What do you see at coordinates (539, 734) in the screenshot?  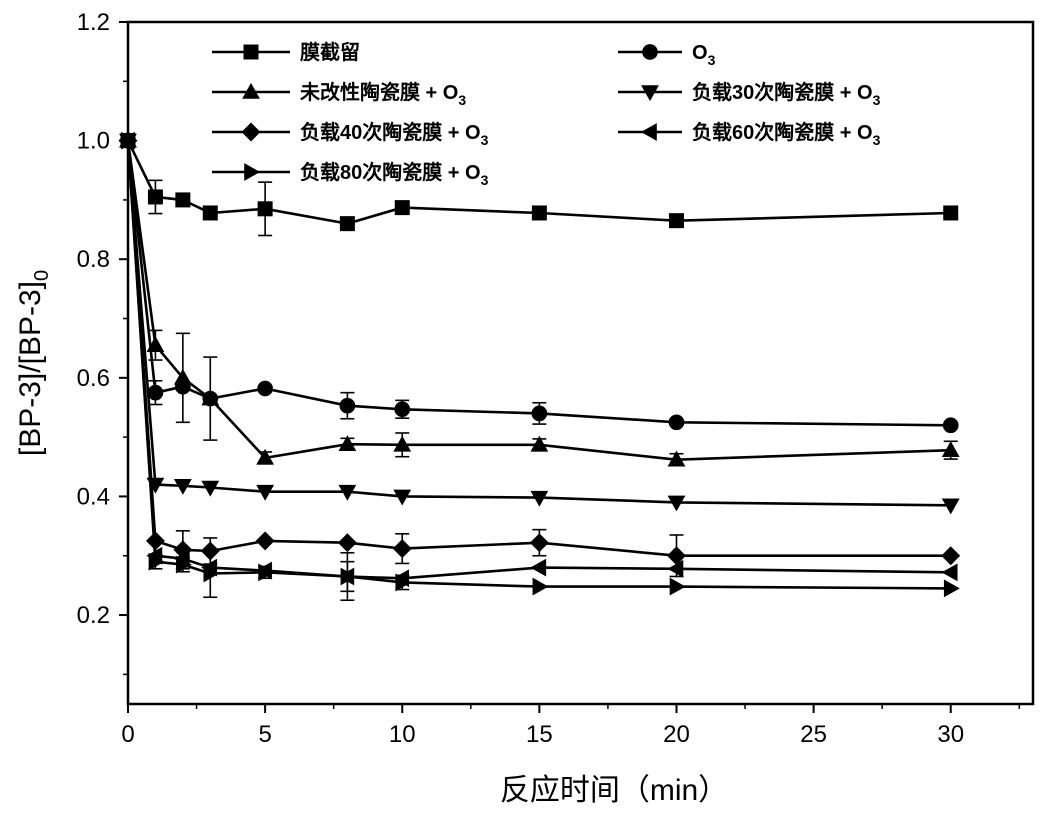 I see `x-tick-label: 15` at bounding box center [539, 734].